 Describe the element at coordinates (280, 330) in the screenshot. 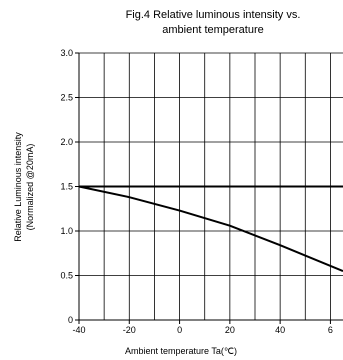

I see `x-tick-label: 40` at that location.